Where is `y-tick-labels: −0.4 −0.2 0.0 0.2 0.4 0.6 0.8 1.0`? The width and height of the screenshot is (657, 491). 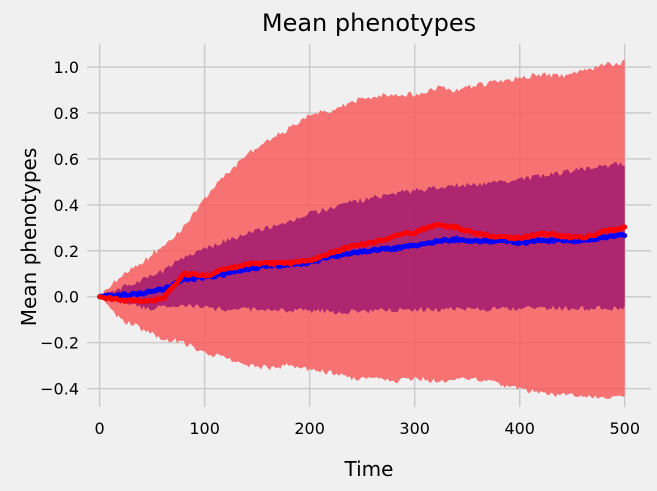 y-tick-labels: −0.4 −0.2 0.0 0.2 0.4 0.6 0.8 1.0 is located at coordinates (59, 228).